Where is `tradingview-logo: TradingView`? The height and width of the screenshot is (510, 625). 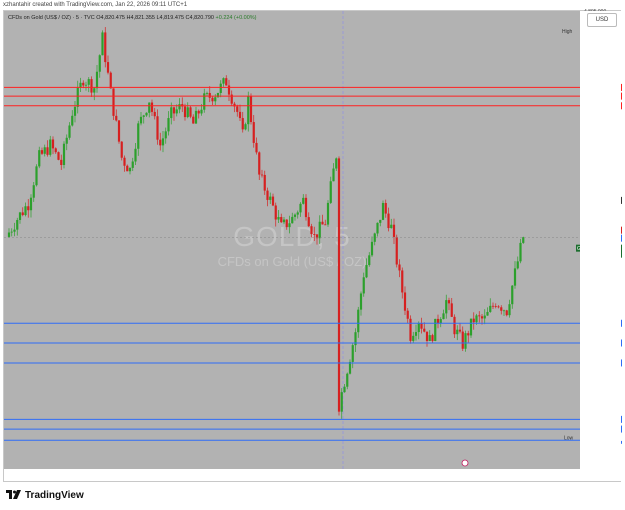 tradingview-logo: TradingView is located at coordinates (45, 495).